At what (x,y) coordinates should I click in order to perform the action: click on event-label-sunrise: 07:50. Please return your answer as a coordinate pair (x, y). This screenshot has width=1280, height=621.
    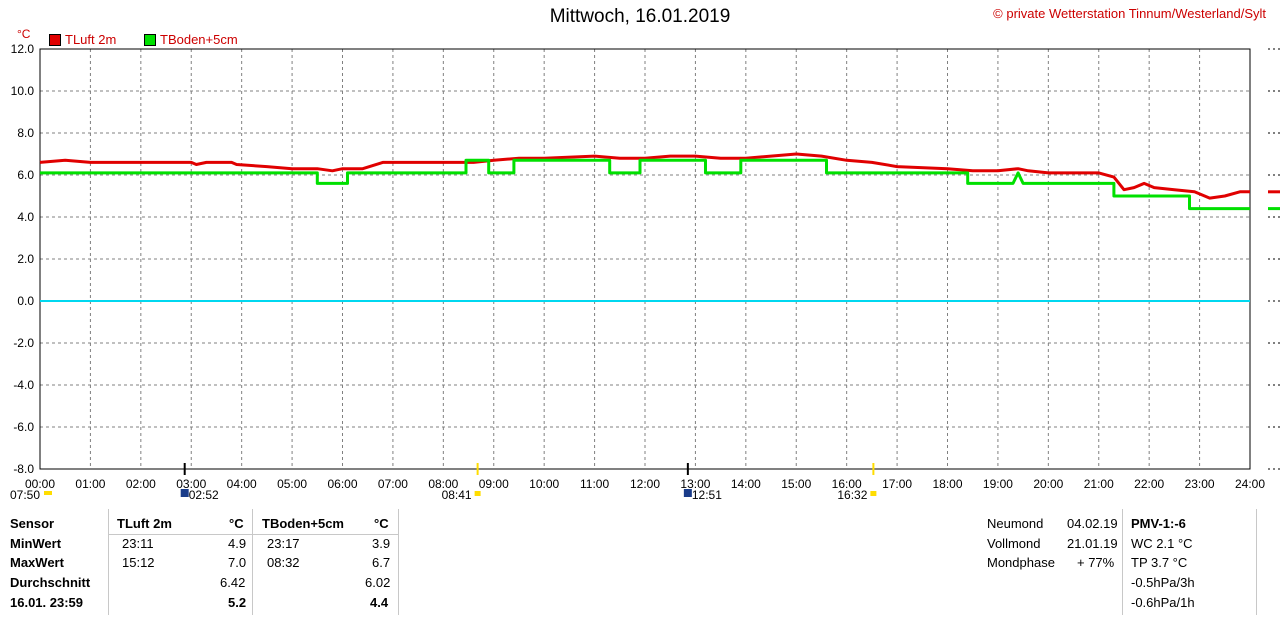
    Looking at the image, I should click on (25, 495).